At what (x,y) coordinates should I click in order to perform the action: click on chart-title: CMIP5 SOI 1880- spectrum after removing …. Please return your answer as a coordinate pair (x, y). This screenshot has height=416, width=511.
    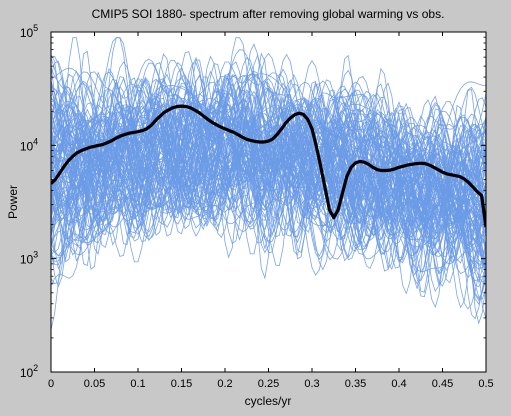
    Looking at the image, I should click on (268, 14).